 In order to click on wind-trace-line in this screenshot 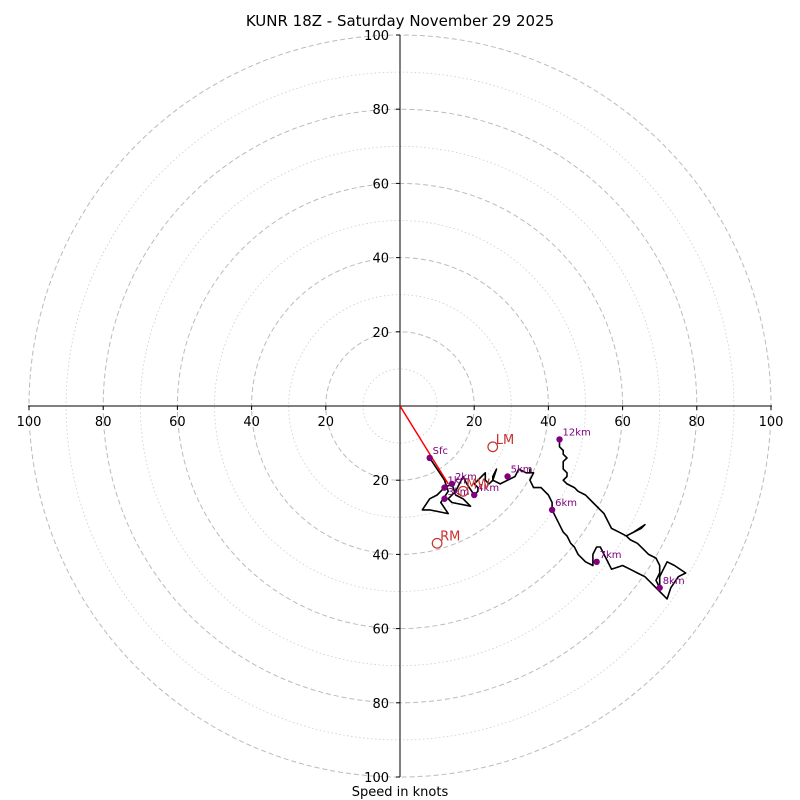, I will do `click(554, 519)`.